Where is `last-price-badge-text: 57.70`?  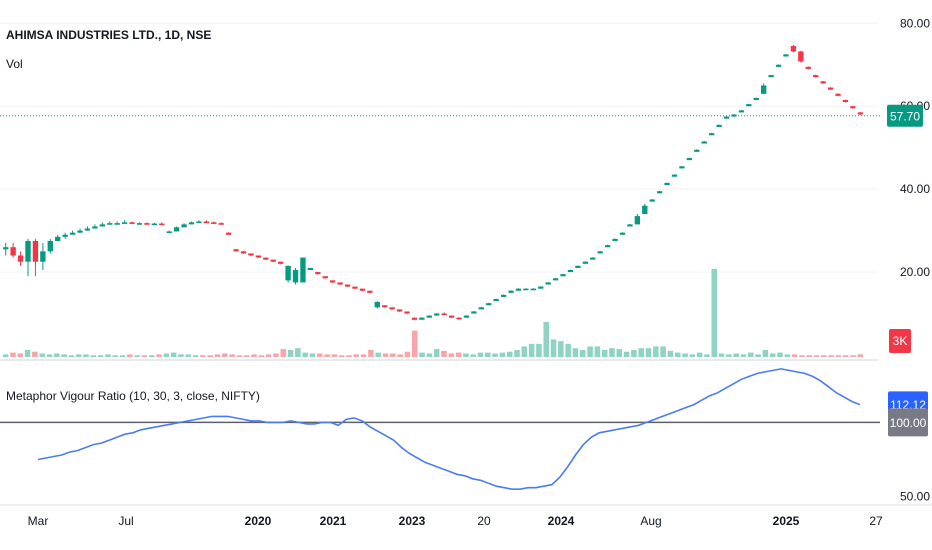
last-price-badge-text: 57.70 is located at coordinates (905, 116).